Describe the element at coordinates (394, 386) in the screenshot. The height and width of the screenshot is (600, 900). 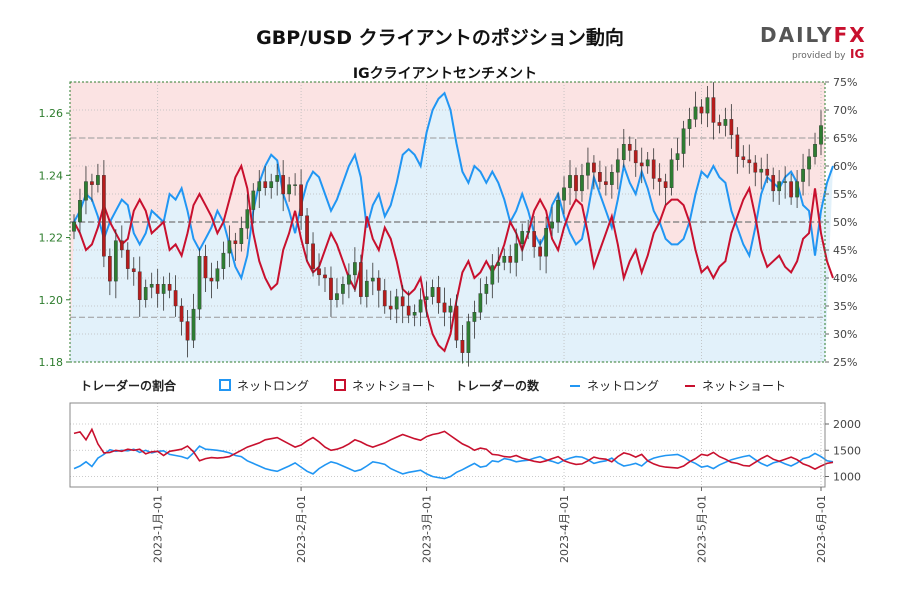
I see `legend-net-short-label: ネットショート` at that location.